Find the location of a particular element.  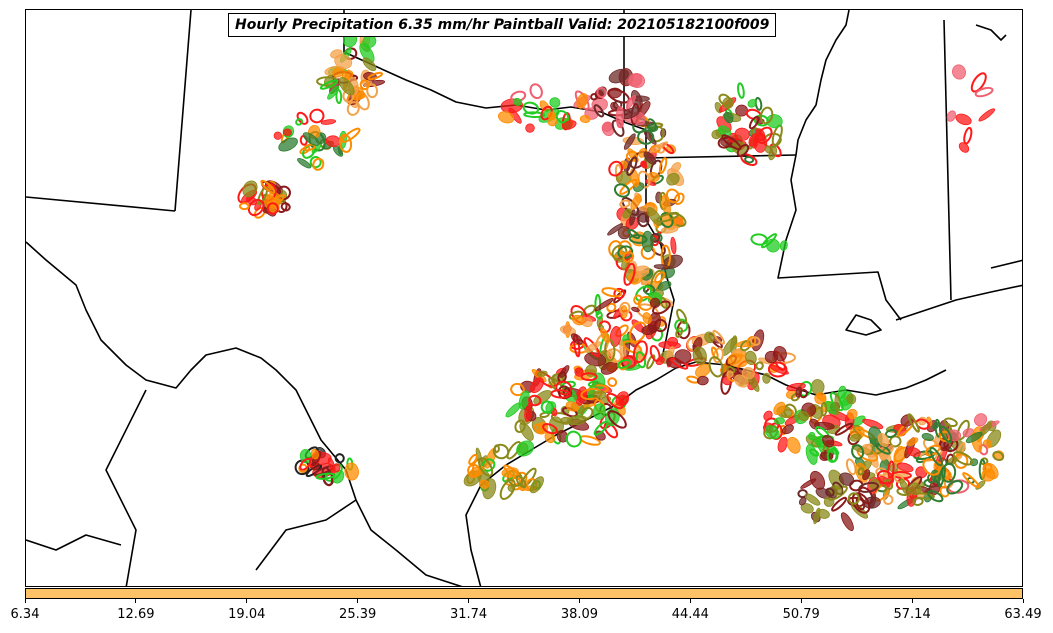

colorbar-tick-label: 63.49 is located at coordinates (1023, 614).